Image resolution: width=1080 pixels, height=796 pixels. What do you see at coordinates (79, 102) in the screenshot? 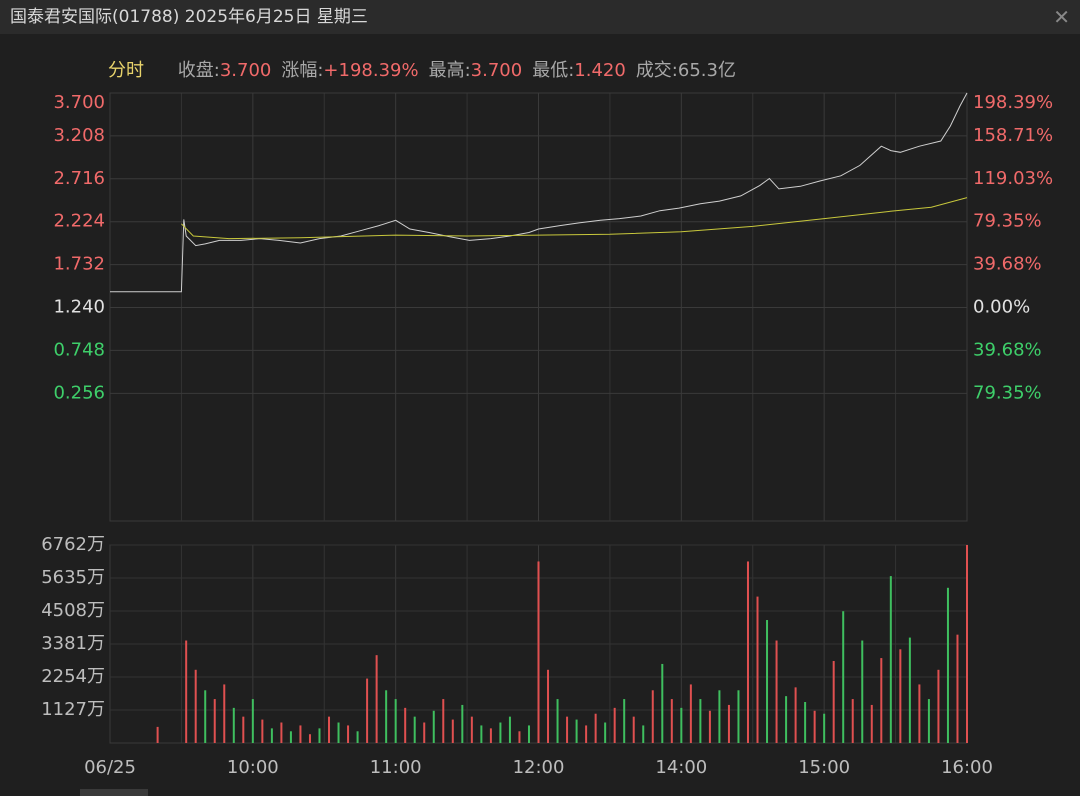
I see `y-tick-label: 3.700` at bounding box center [79, 102].